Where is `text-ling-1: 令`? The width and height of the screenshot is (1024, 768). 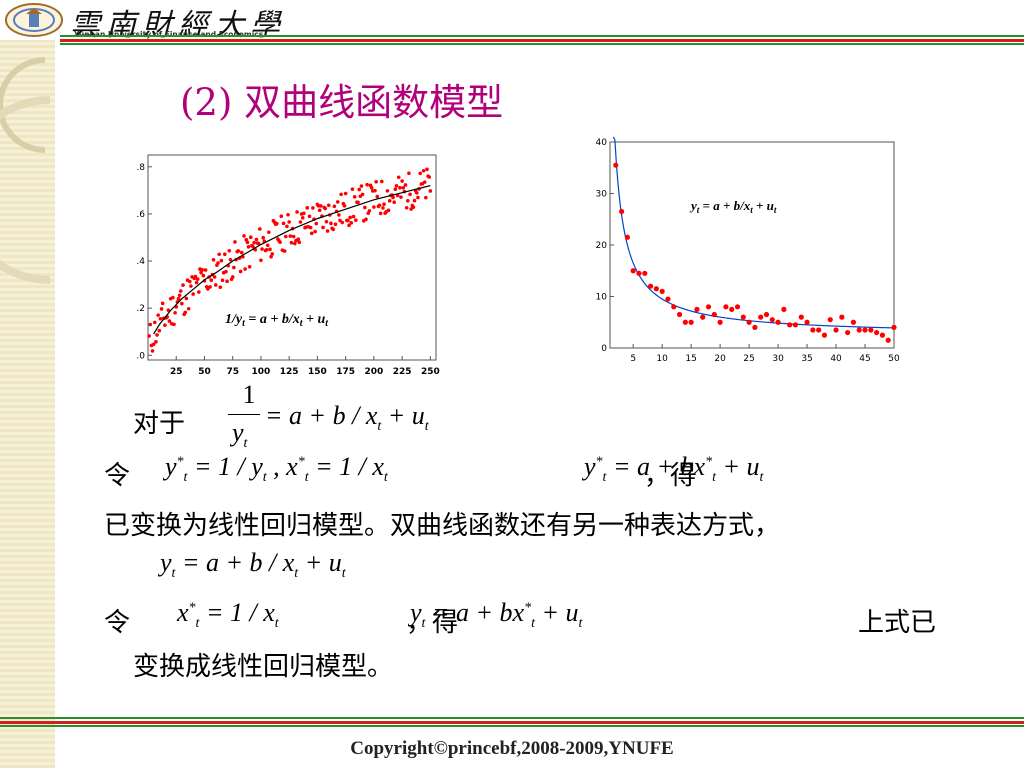
text-ling-1: 令 is located at coordinates (117, 476).